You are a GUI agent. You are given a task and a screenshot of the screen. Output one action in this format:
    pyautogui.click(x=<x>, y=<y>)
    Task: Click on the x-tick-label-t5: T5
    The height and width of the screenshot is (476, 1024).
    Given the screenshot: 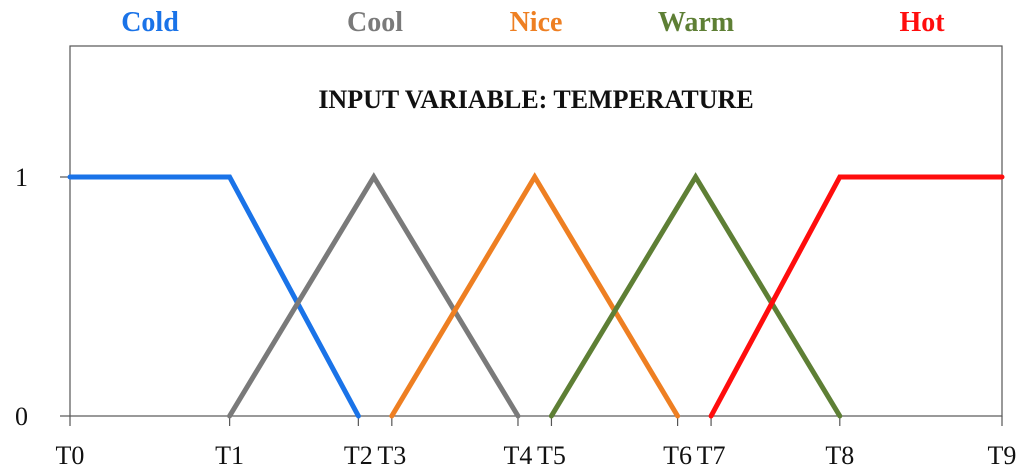 What is the action you would take?
    pyautogui.click(x=551, y=455)
    